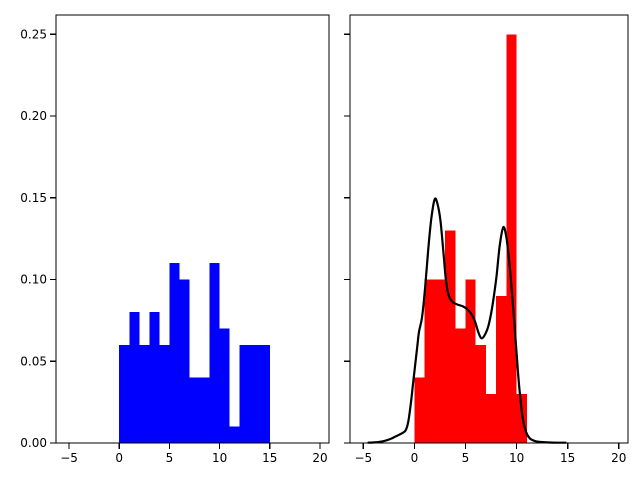  I want to click on y-tick-label: 0.15, so click(33, 198).